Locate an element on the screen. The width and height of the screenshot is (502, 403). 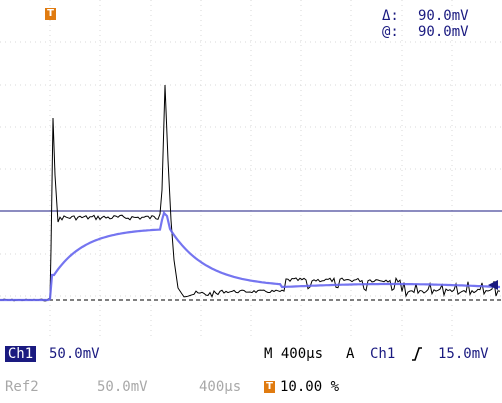
cursor-position-label: @: is located at coordinates (390, 32).